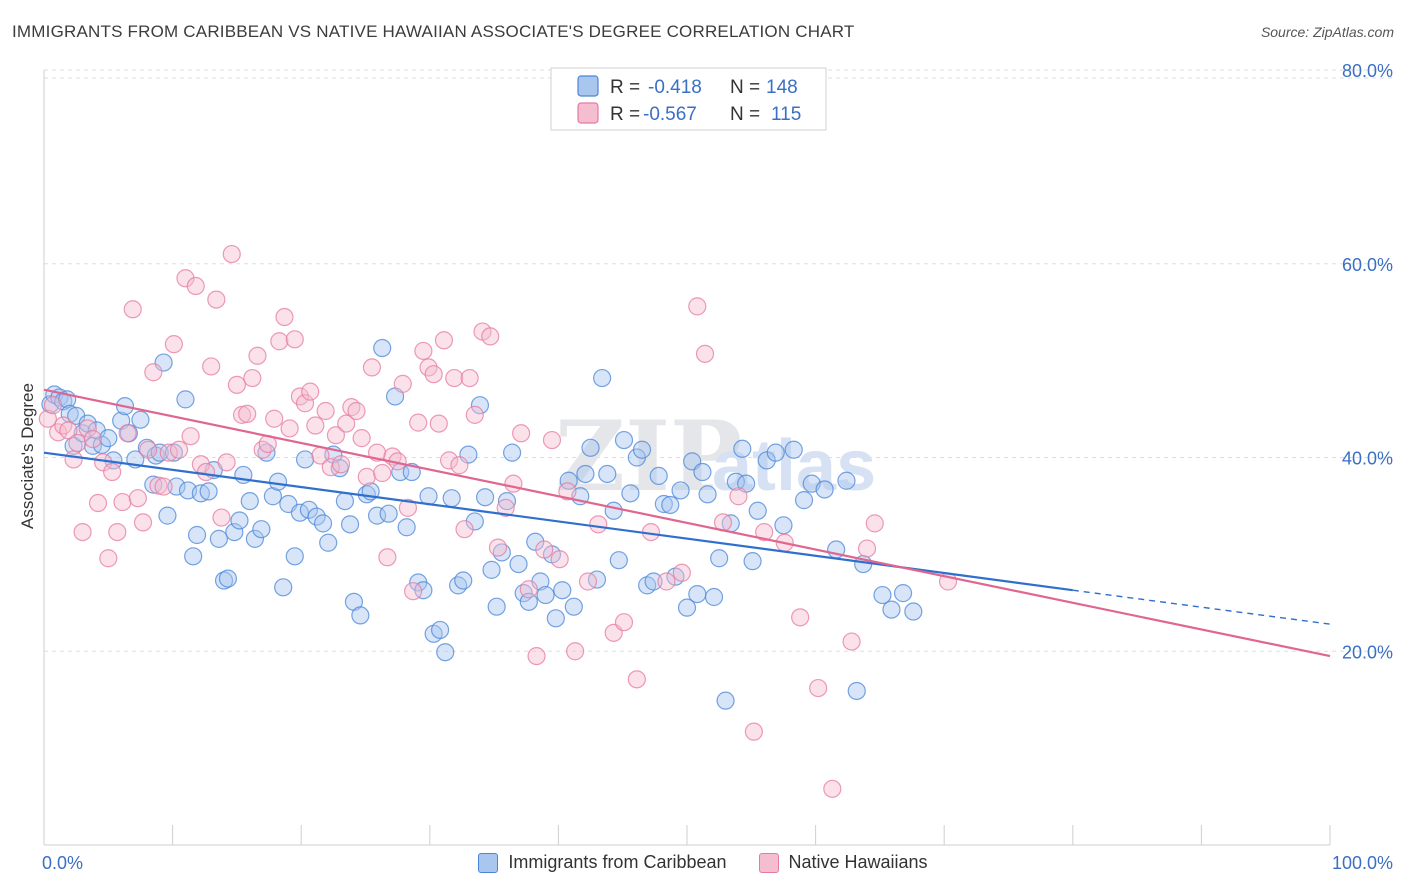 The image size is (1406, 892). I want to click on y-tick-label-40: 40.0%, so click(1367, 459).